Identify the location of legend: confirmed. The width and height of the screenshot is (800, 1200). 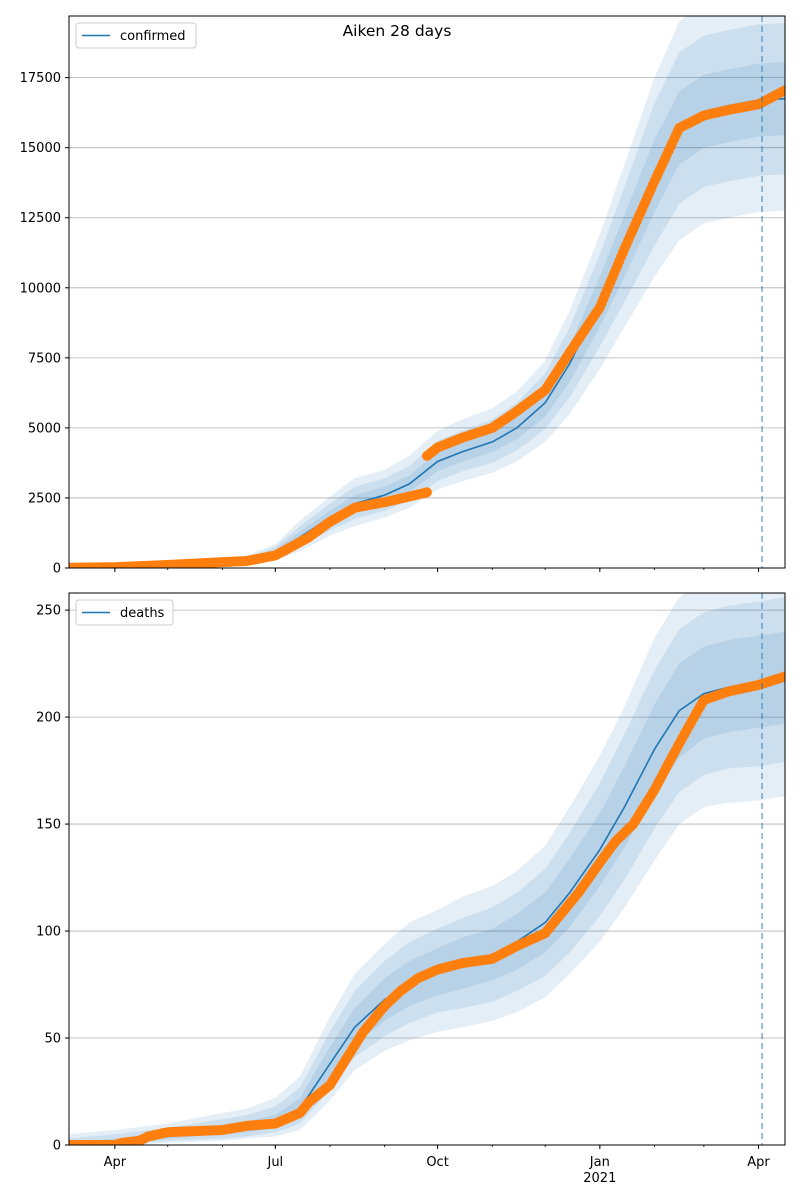
(136, 35).